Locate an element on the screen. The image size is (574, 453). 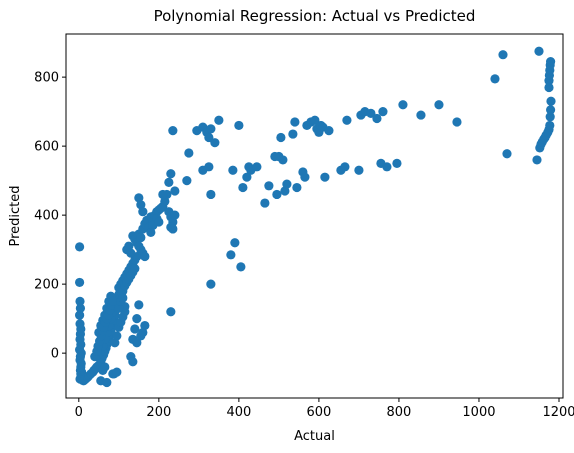
y-tick-label: 0 is located at coordinates (55, 354).